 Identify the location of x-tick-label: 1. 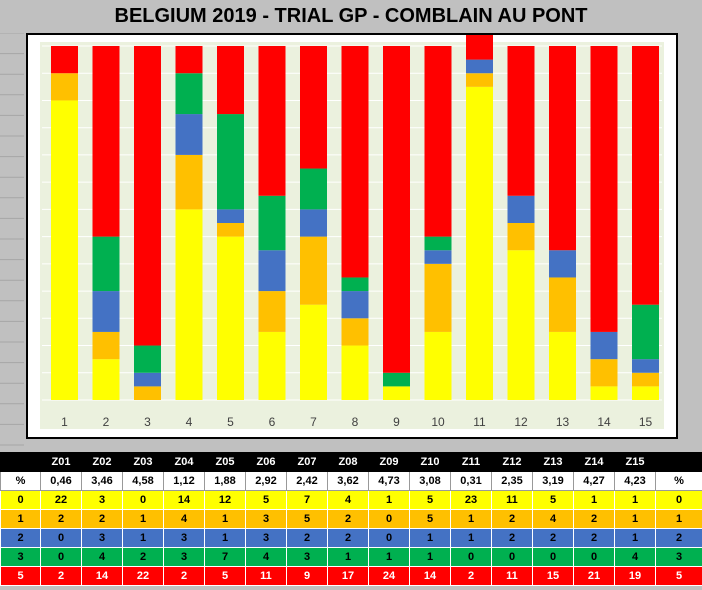
(64, 422).